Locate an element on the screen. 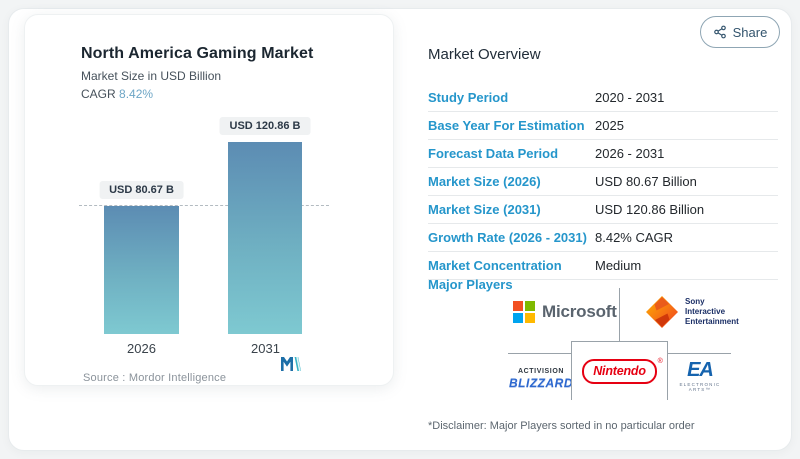  row-value: 2020 - 2031 is located at coordinates (630, 97).